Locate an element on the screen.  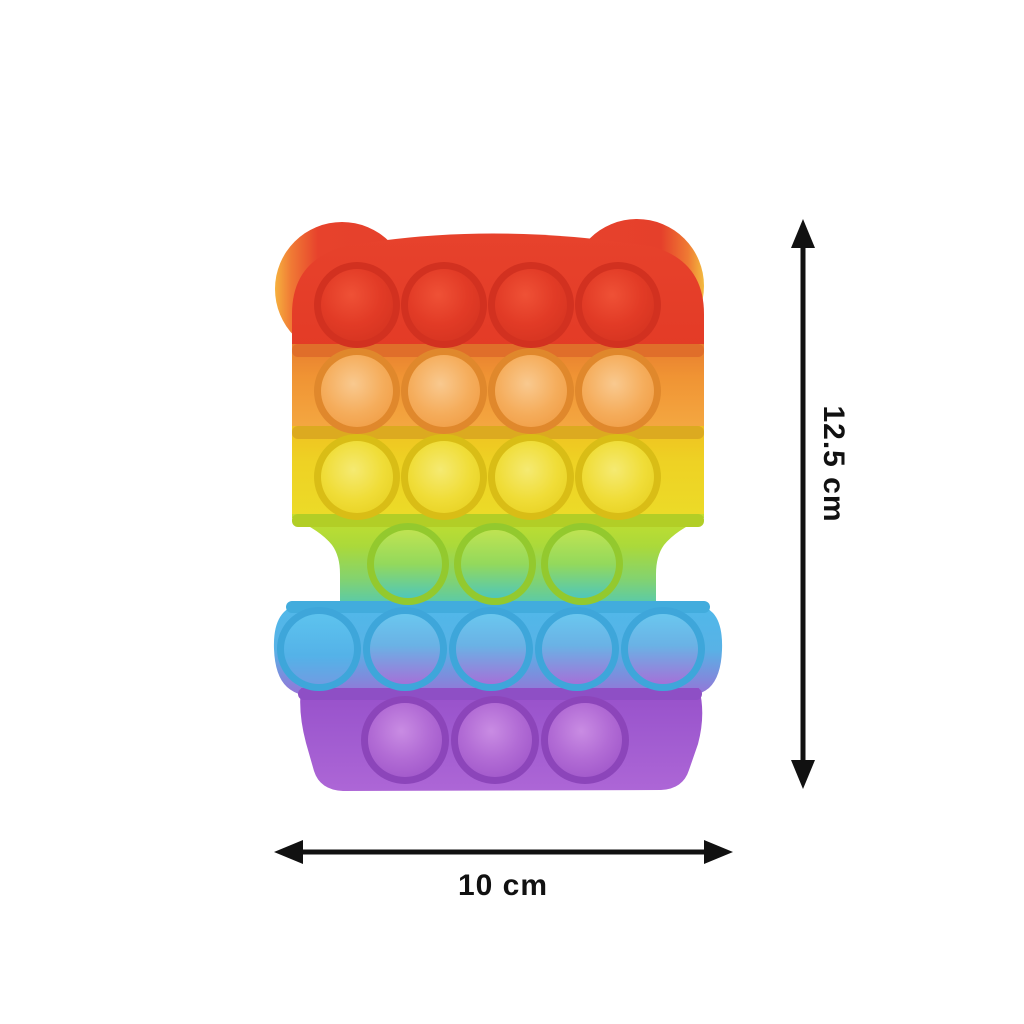
bubble-row-purple is located at coordinates (495, 740).